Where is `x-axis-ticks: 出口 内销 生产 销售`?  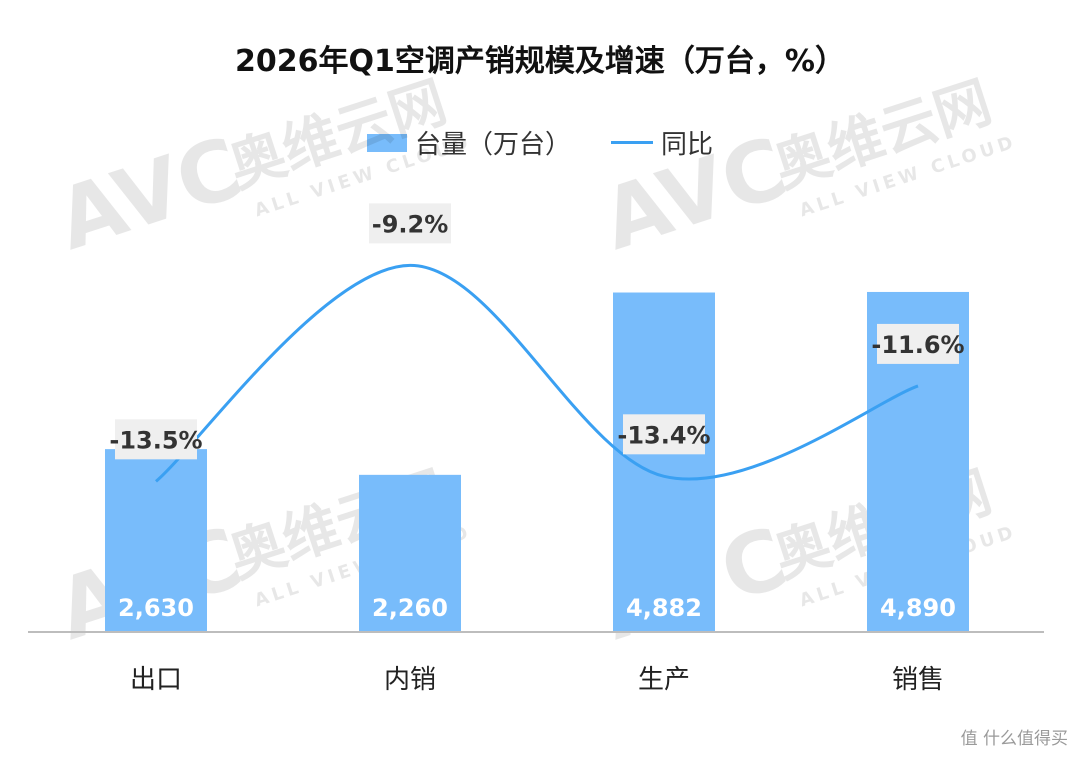
x-axis-ticks: 出口 内销 生产 销售 is located at coordinates (537, 680).